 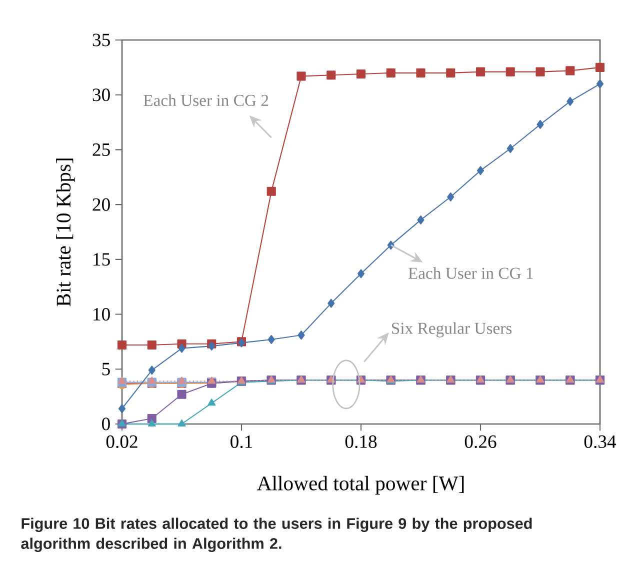 What do you see at coordinates (276, 535) in the screenshot?
I see `caption: Figure 10 Bit rates allocated to the users in Figure 9 by the proposed algorithm described in Algorithm 2.` at bounding box center [276, 535].